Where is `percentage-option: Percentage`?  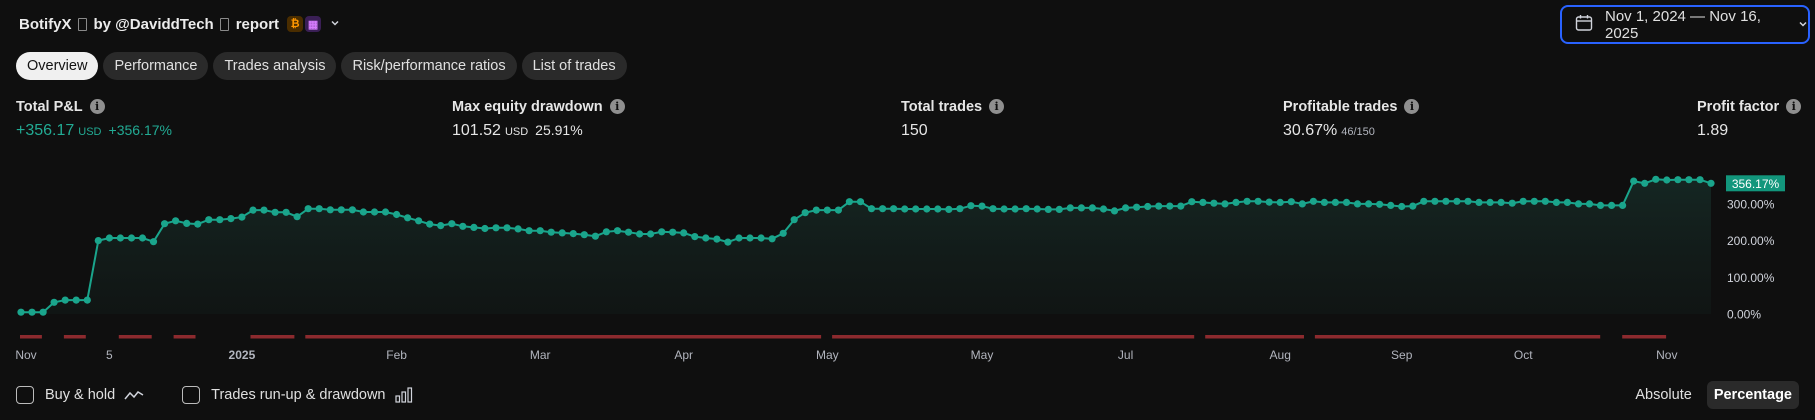 percentage-option: Percentage is located at coordinates (1752, 395).